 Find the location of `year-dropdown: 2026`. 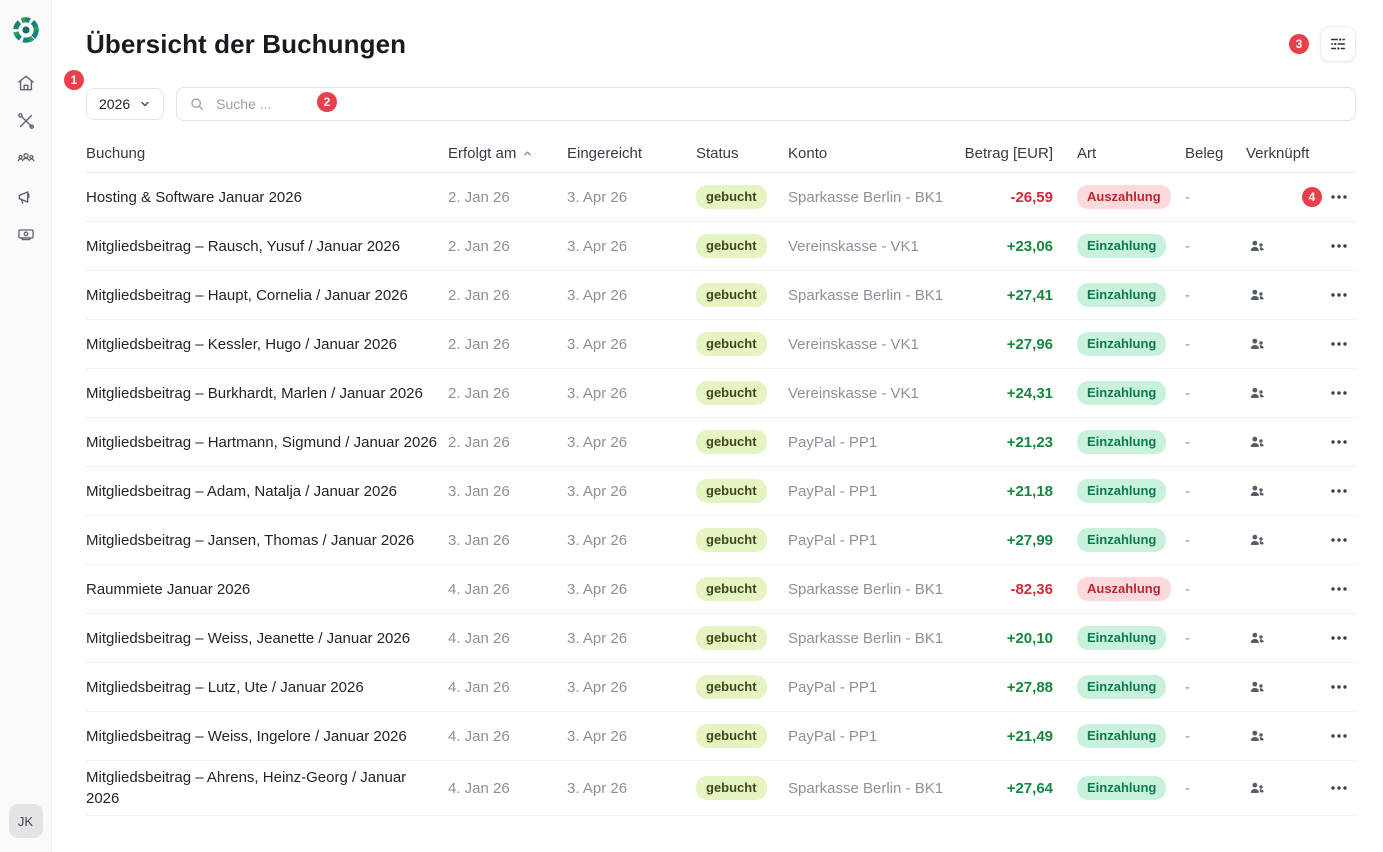

year-dropdown: 2026 is located at coordinates (125, 104).